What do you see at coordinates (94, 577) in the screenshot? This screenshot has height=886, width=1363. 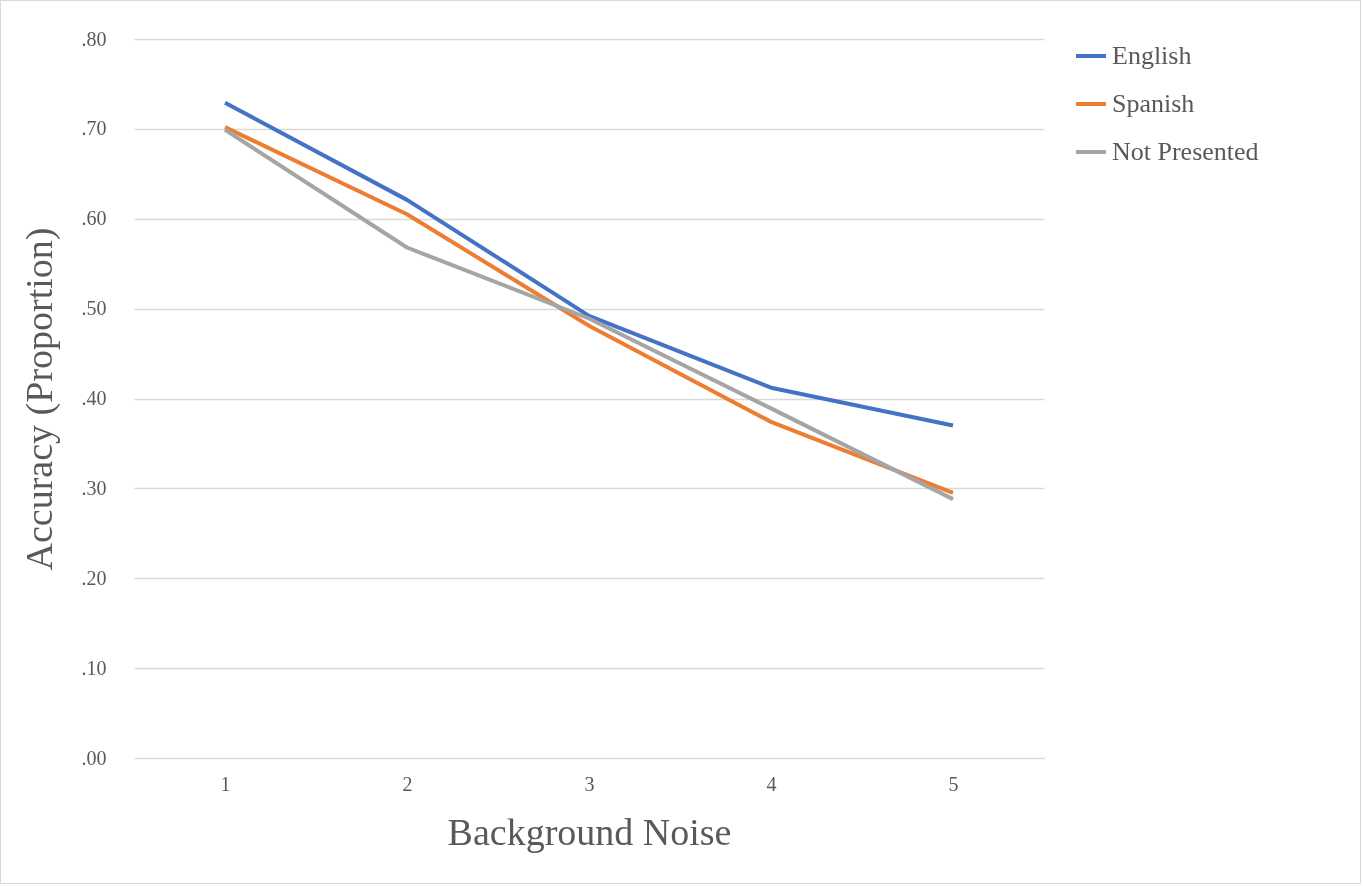 I see `y-tick-label: .20` at bounding box center [94, 577].